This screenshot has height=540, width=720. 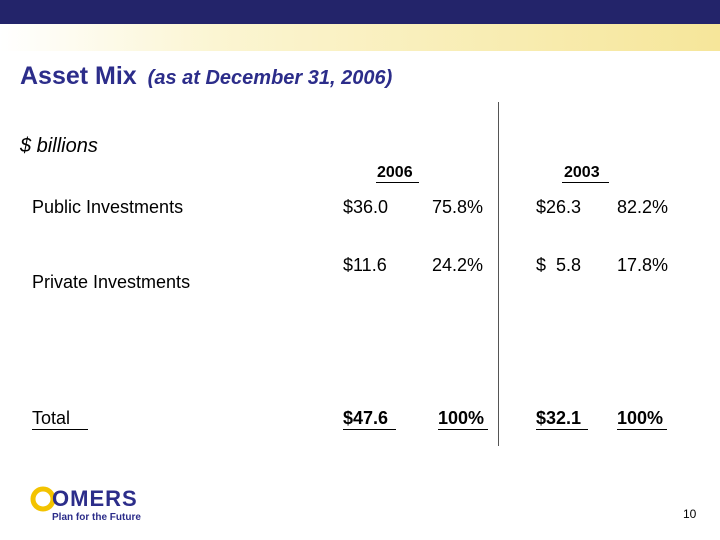 I want to click on total-value-2006-underline, so click(x=369, y=429).